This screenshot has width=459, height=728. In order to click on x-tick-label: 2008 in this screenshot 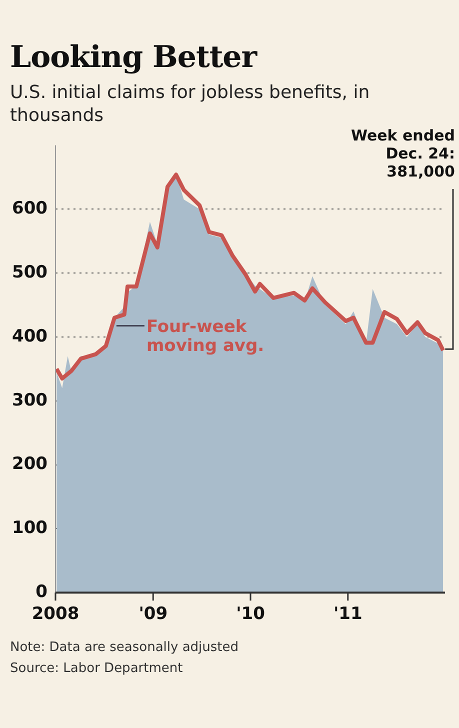, I will do `click(56, 614)`.